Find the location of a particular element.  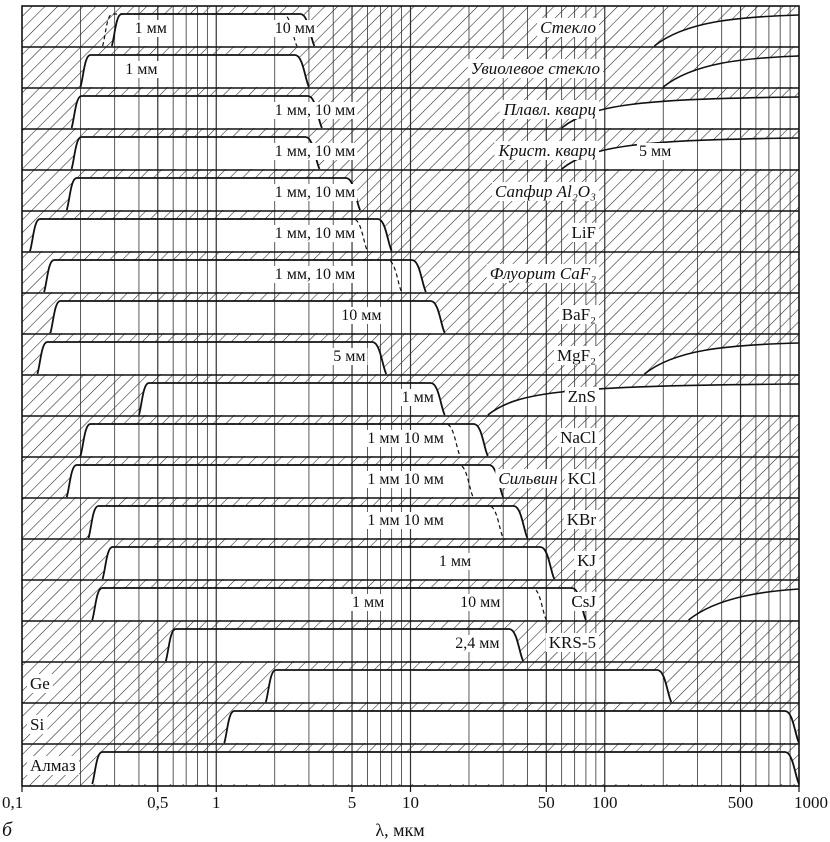

material-name-caf2: Флуорит CaF₂ is located at coordinates (543, 273).